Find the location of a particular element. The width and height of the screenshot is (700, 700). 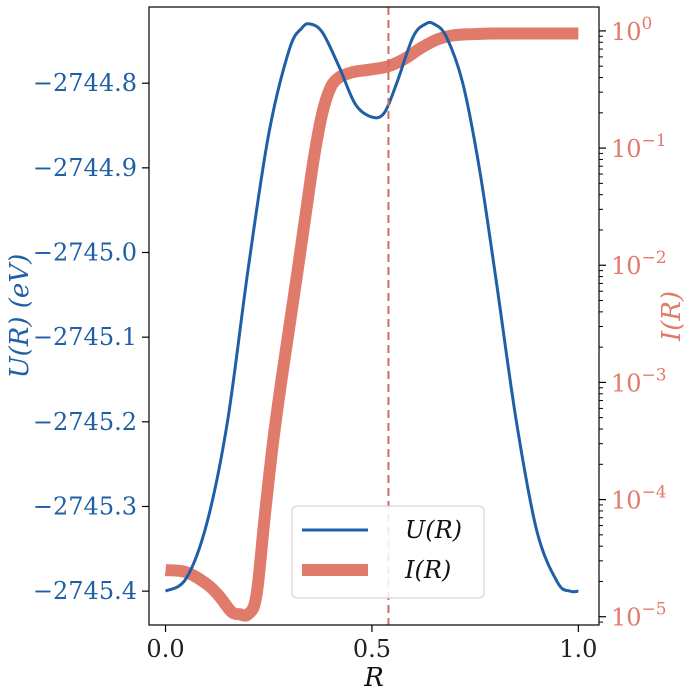

legend-label-i: I(R) is located at coordinates (427, 570).